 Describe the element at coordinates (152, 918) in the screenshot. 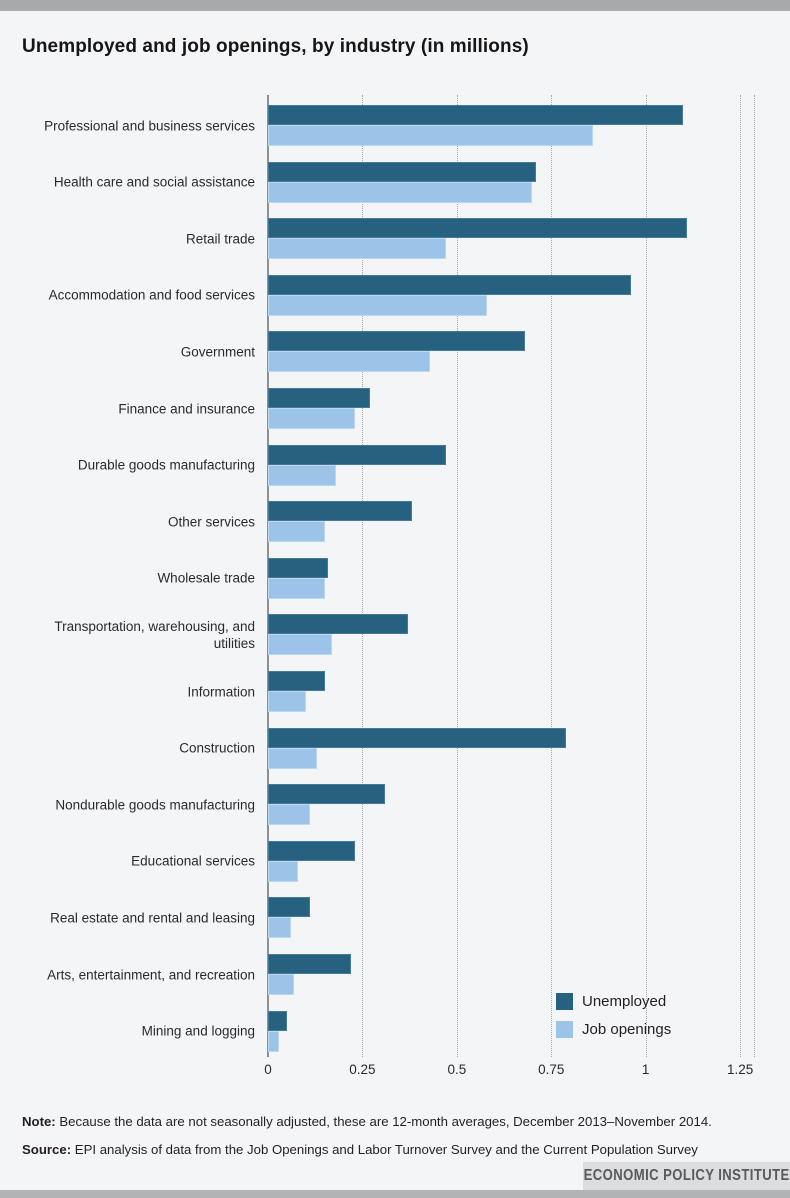

I see `category-label: Real estate and rental and leasing` at that location.